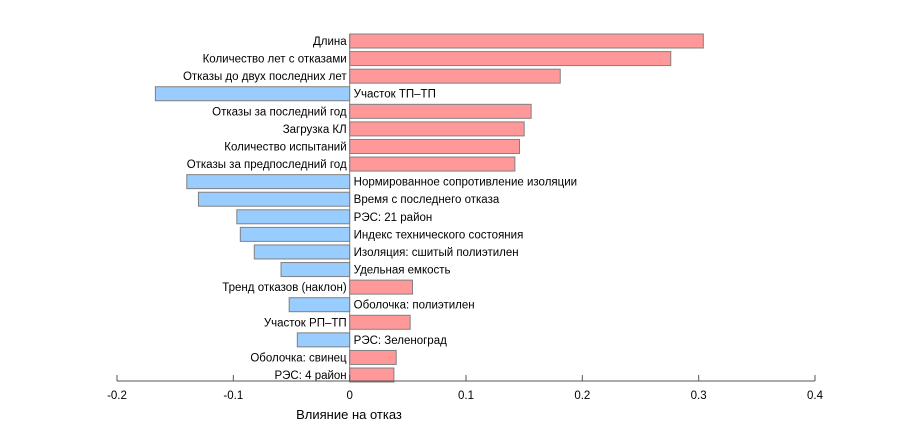 Image resolution: width=900 pixels, height=431 pixels. I want to click on category-label: РЭС: Зеленоград, so click(400, 341).